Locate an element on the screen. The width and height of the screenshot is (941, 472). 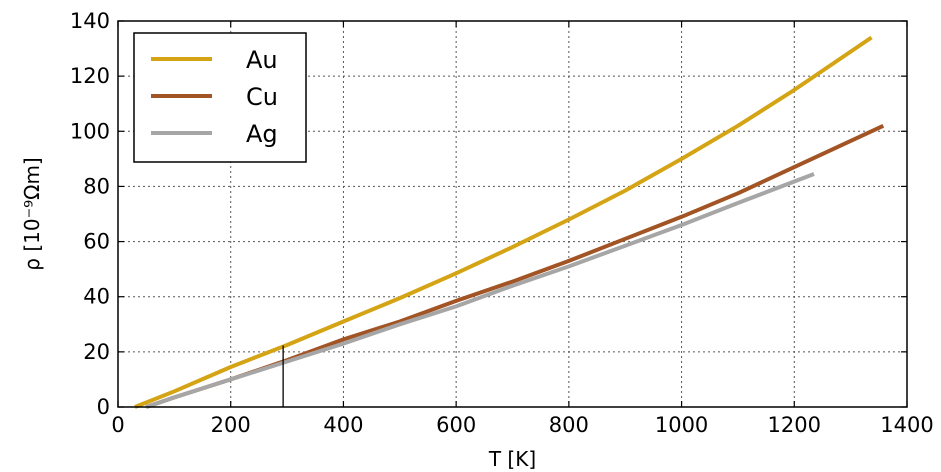
y-tick-label: 0 is located at coordinates (103, 407).